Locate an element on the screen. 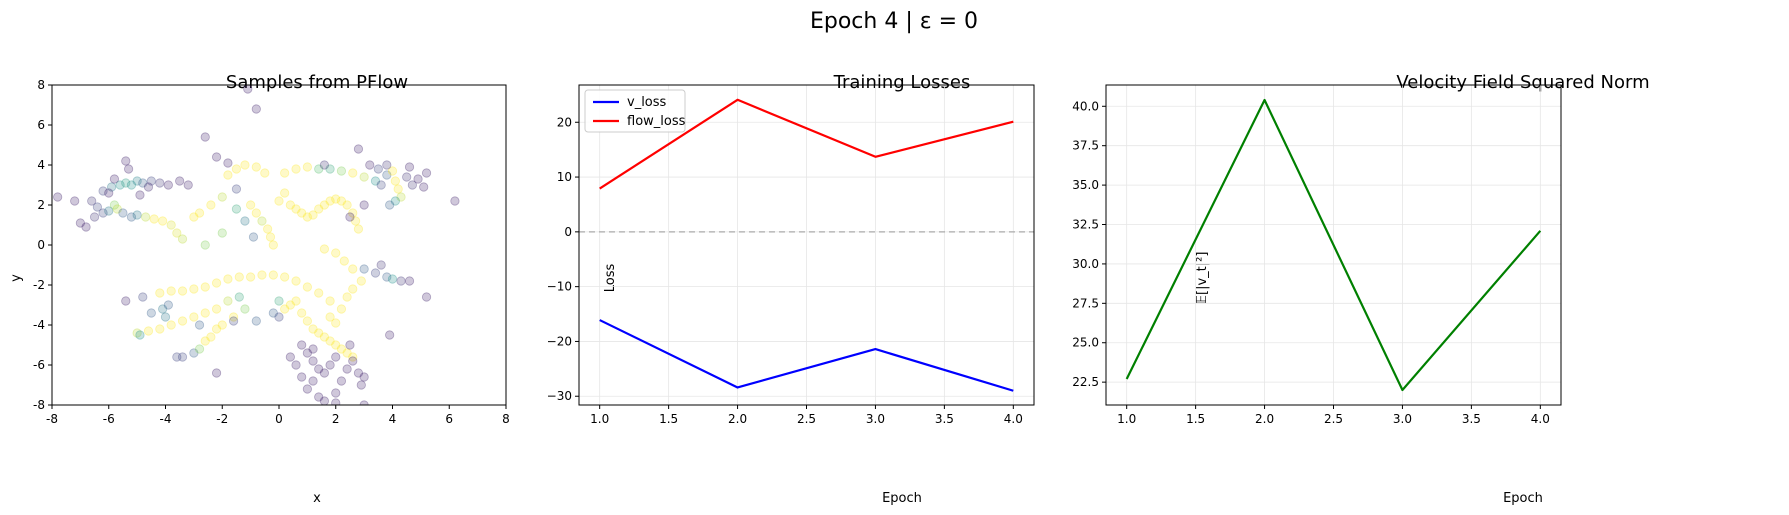 The height and width of the screenshot is (515, 1789). y-tick-label: 40.0 is located at coordinates (1085, 106).